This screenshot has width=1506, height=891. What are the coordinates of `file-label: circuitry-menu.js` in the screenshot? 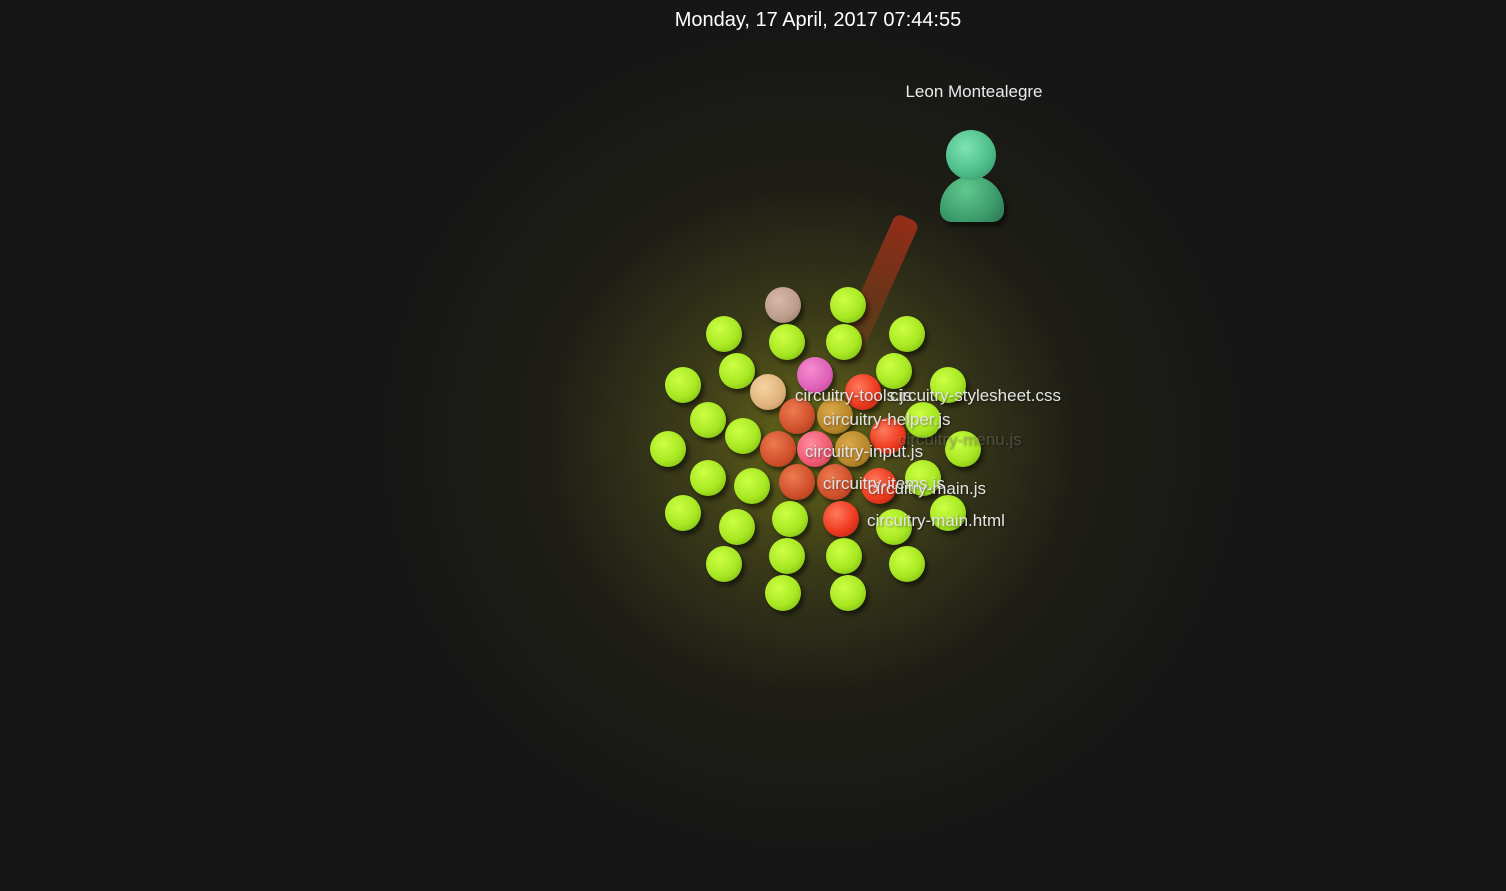 It's located at (960, 439).